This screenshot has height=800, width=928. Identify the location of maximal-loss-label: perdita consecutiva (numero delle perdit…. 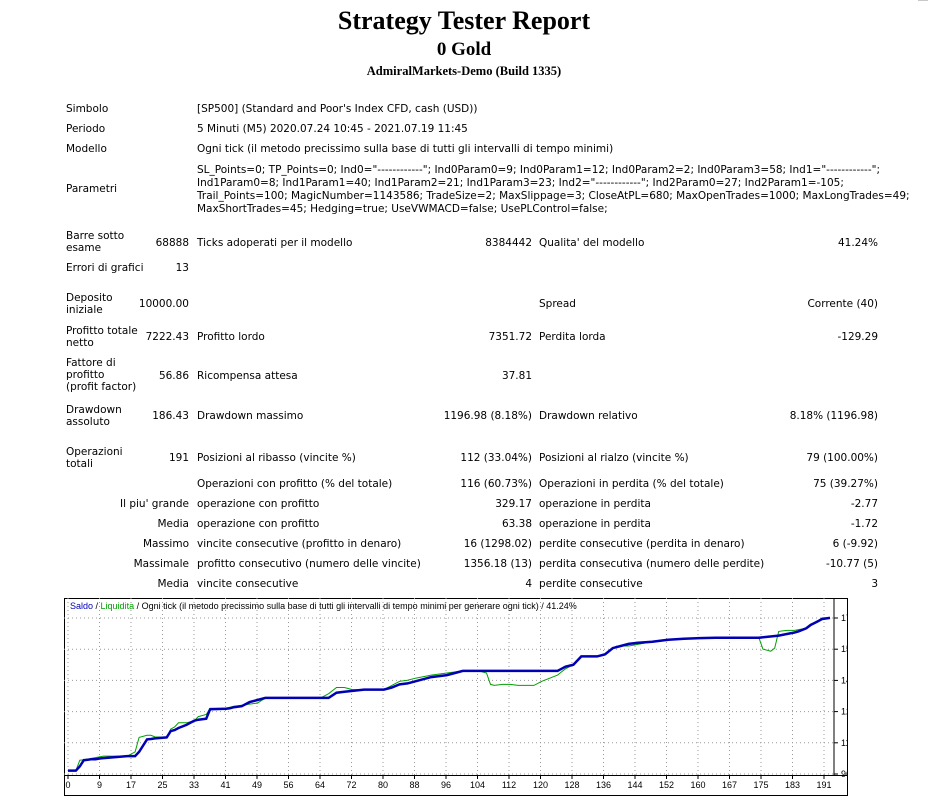
(652, 564).